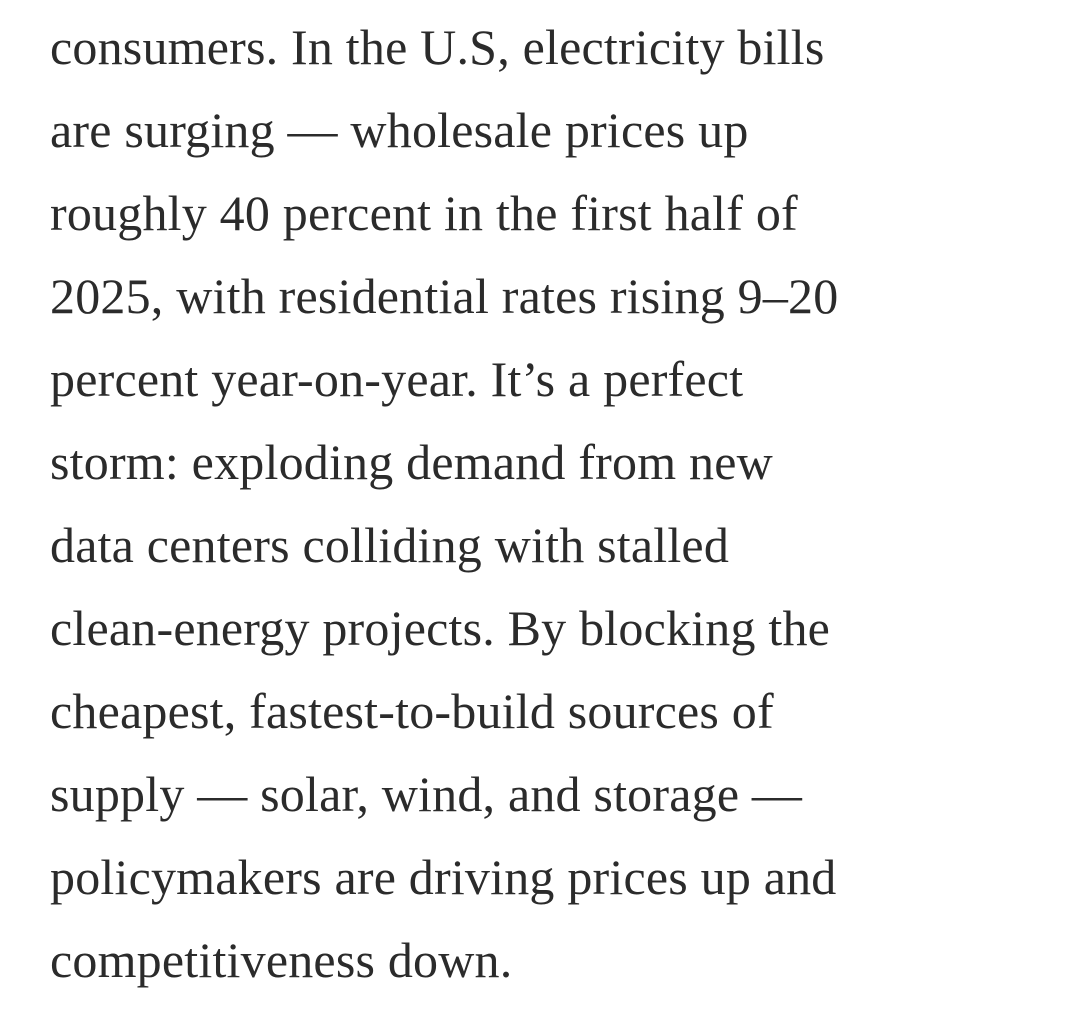  Describe the element at coordinates (397, 379) in the screenshot. I see `paragraph-line: percent year-on-year. It’s a perfect` at that location.